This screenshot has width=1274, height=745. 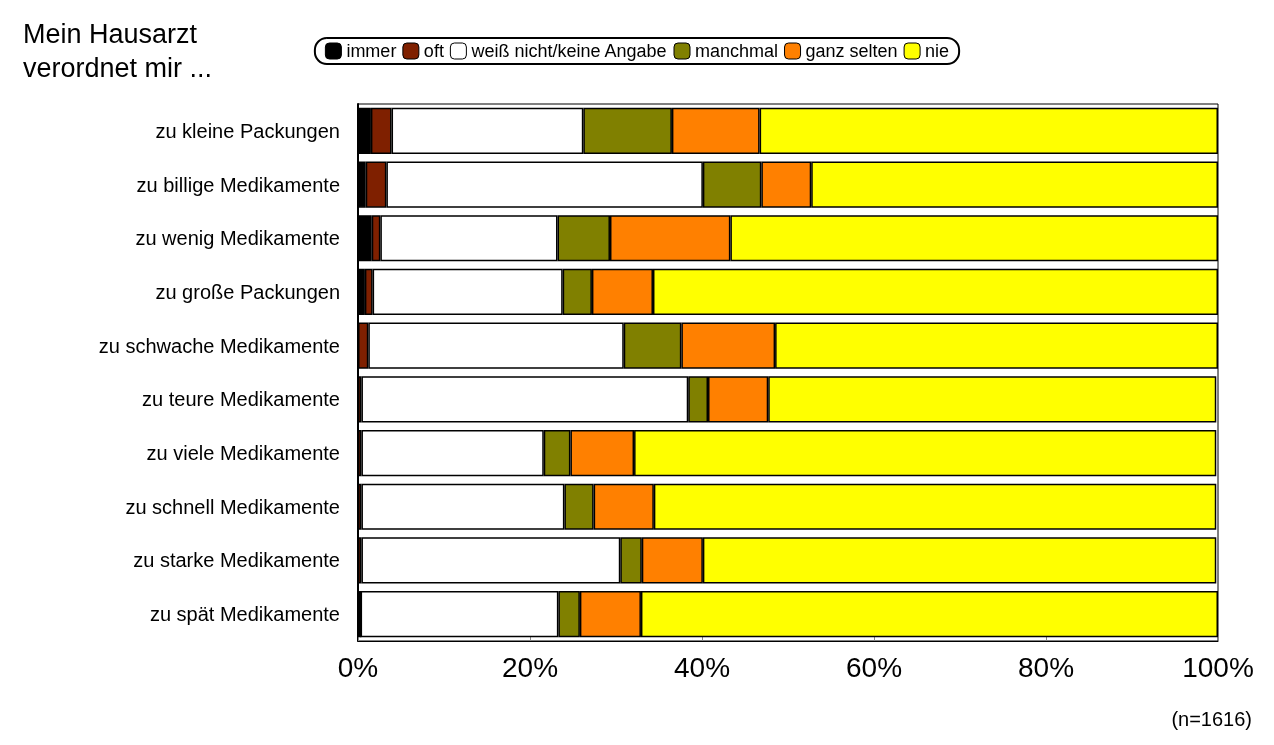 What do you see at coordinates (937, 51) in the screenshot?
I see `legend-label: nie` at bounding box center [937, 51].